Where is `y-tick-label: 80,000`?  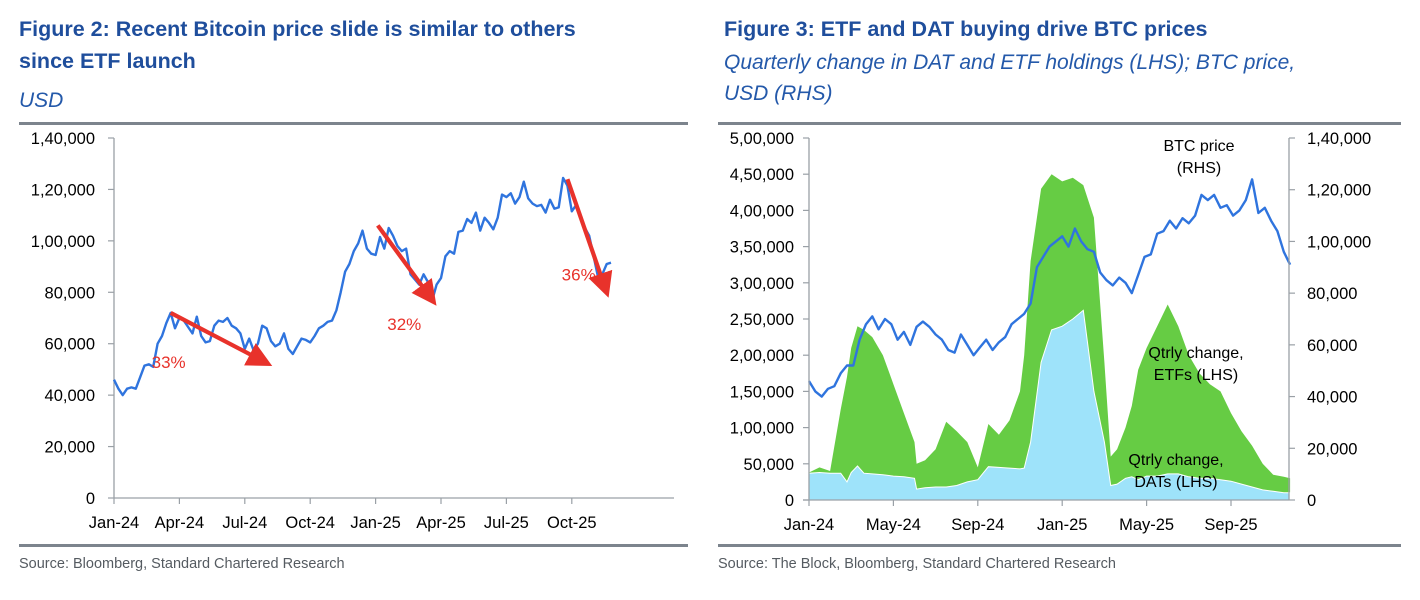 y-tick-label: 80,000 is located at coordinates (70, 293).